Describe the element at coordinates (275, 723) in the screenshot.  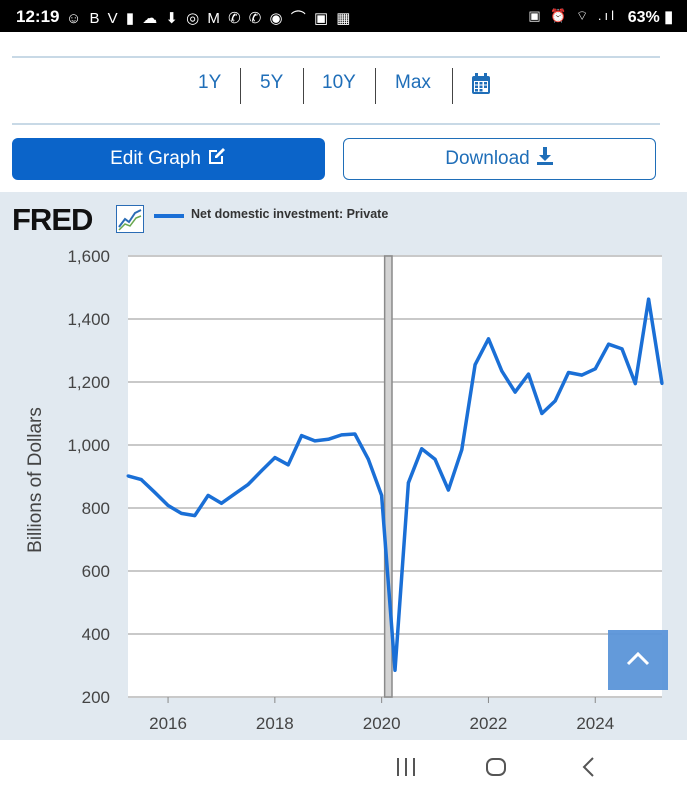
I see `x-tick-label: 2018` at that location.